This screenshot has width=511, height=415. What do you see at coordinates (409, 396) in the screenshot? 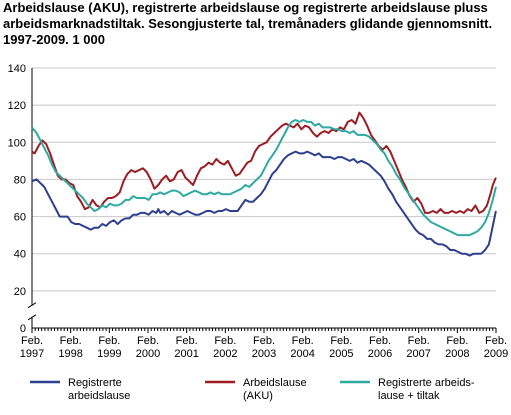
I see `legend-label-3: lause + tiltak` at bounding box center [409, 396].